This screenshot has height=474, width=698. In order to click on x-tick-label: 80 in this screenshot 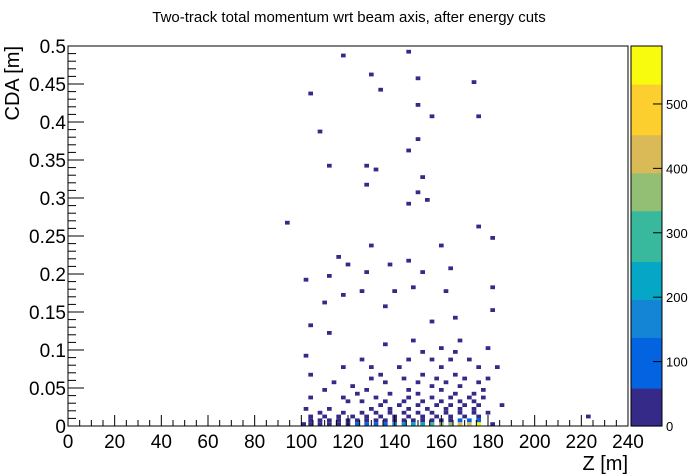, I will do `click(254, 442)`.